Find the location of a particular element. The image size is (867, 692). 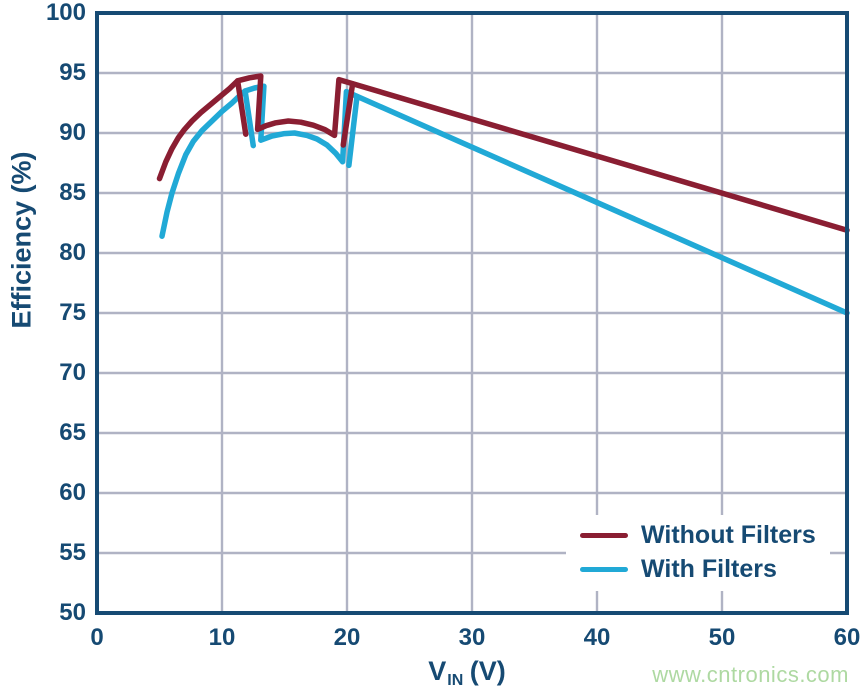

y-tick-label-55: 55 is located at coordinates (72, 552).